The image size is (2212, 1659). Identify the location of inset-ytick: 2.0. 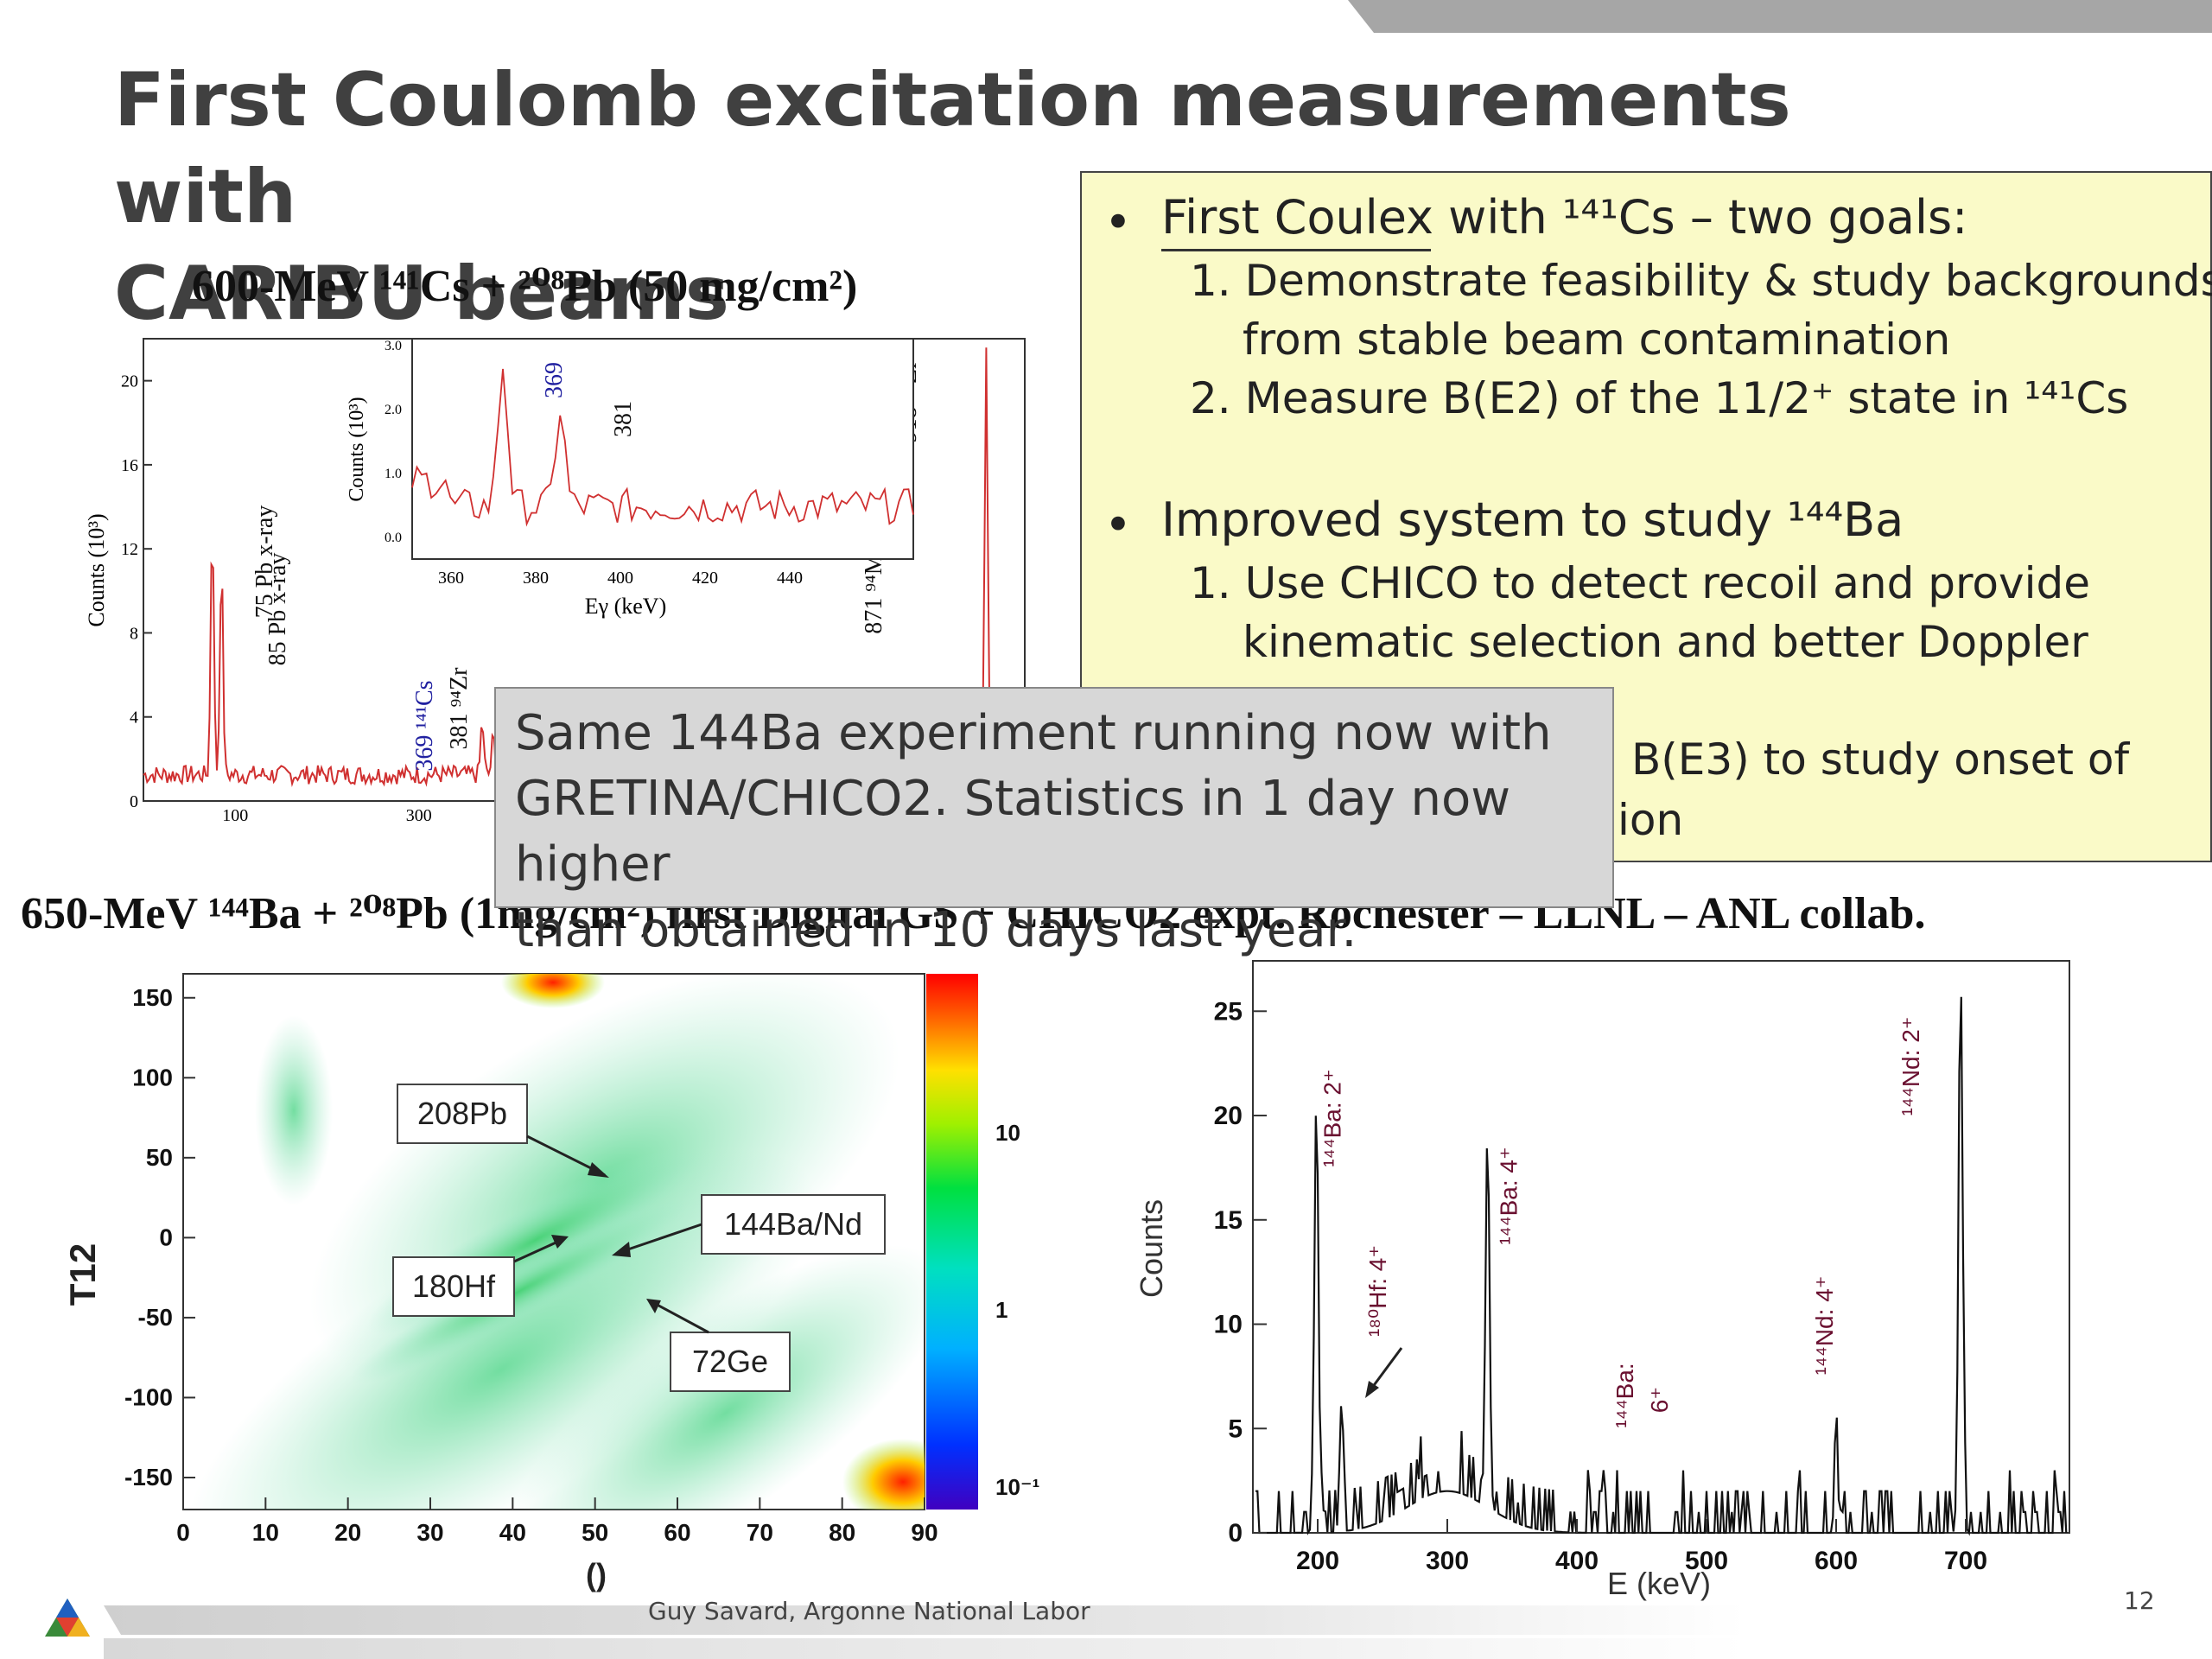
(393, 410).